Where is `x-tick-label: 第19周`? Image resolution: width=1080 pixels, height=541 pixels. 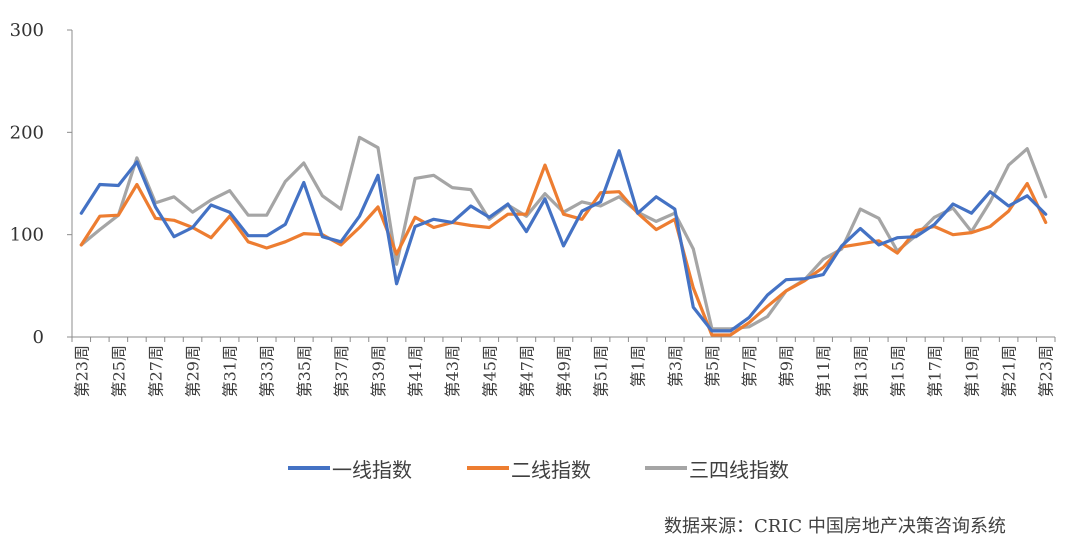 x-tick-label: 第19周 is located at coordinates (972, 371).